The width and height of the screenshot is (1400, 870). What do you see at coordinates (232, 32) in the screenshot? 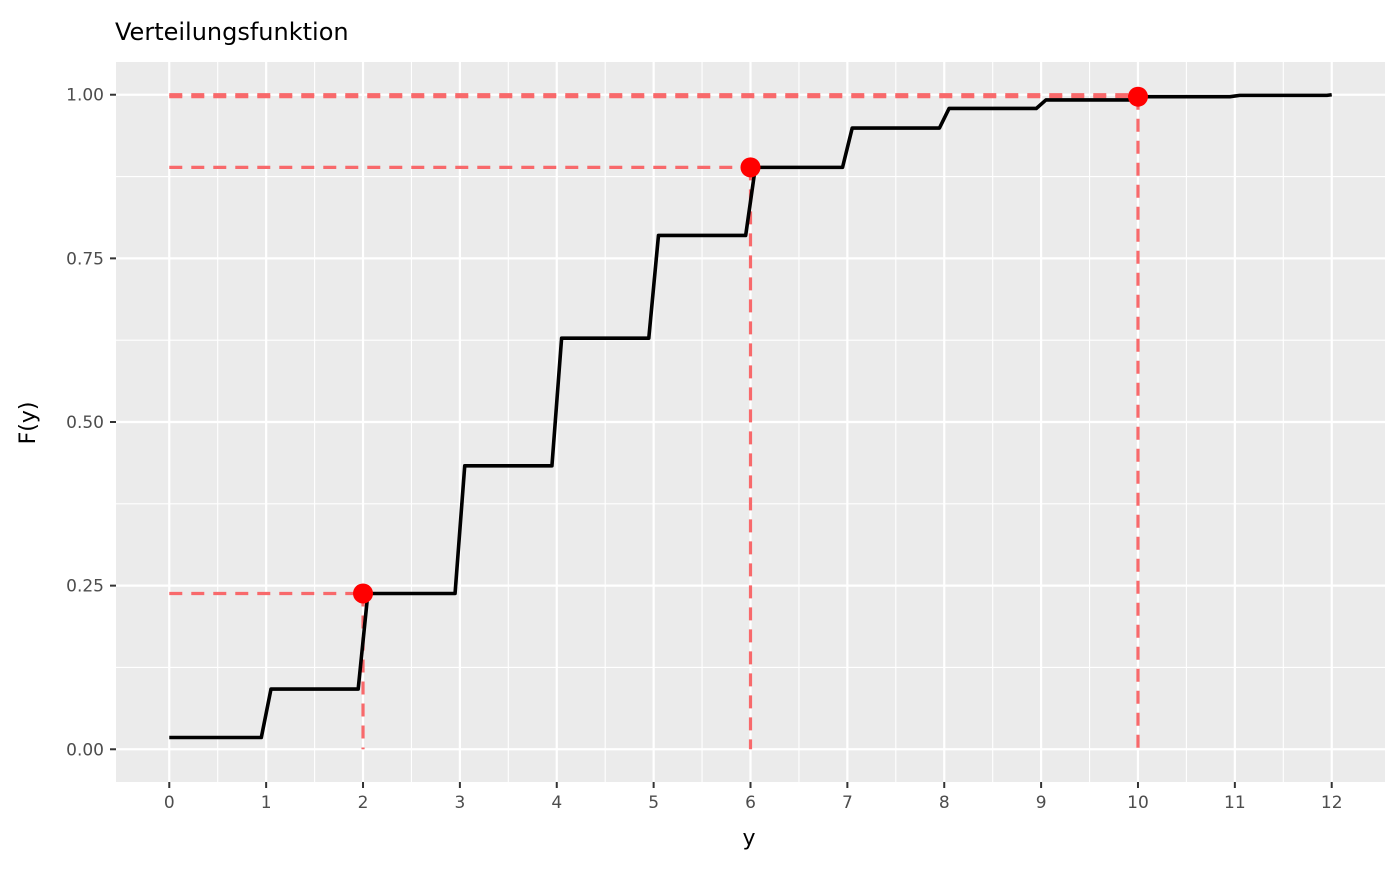
I see `chart-title: Verteilungsfunktion` at bounding box center [232, 32].